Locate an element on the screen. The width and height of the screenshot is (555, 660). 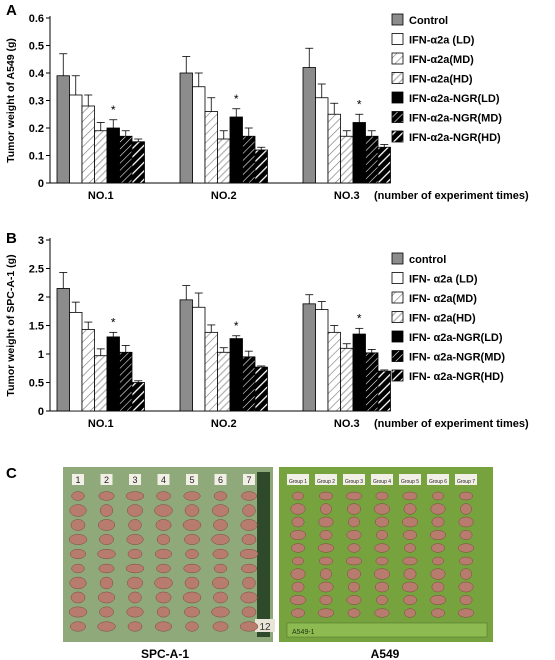
photo-spc-tag-label: 12 is located at coordinates (265, 627).